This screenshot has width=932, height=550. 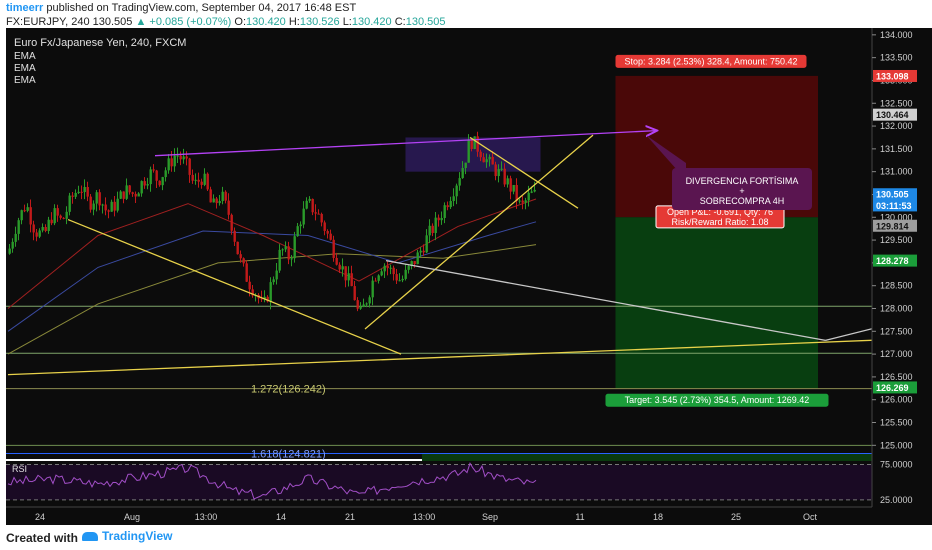 I want to click on open-label: O:, so click(x=240, y=22).